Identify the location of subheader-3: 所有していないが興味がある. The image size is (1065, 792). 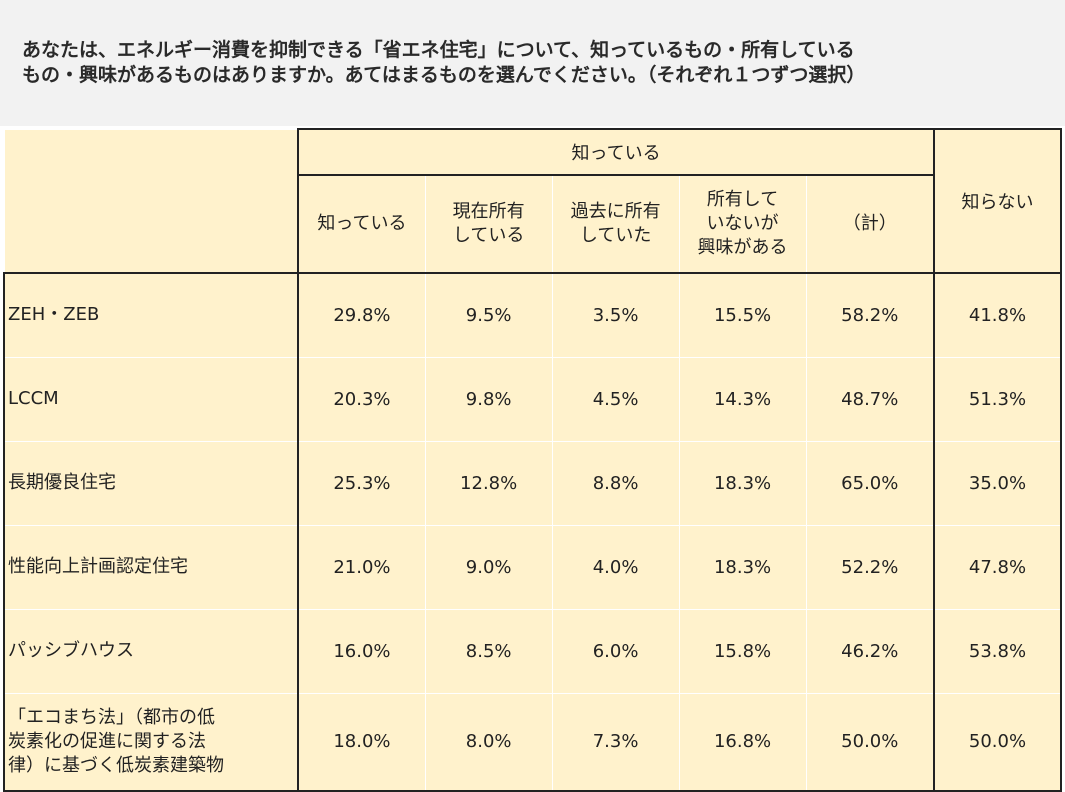
(742, 224).